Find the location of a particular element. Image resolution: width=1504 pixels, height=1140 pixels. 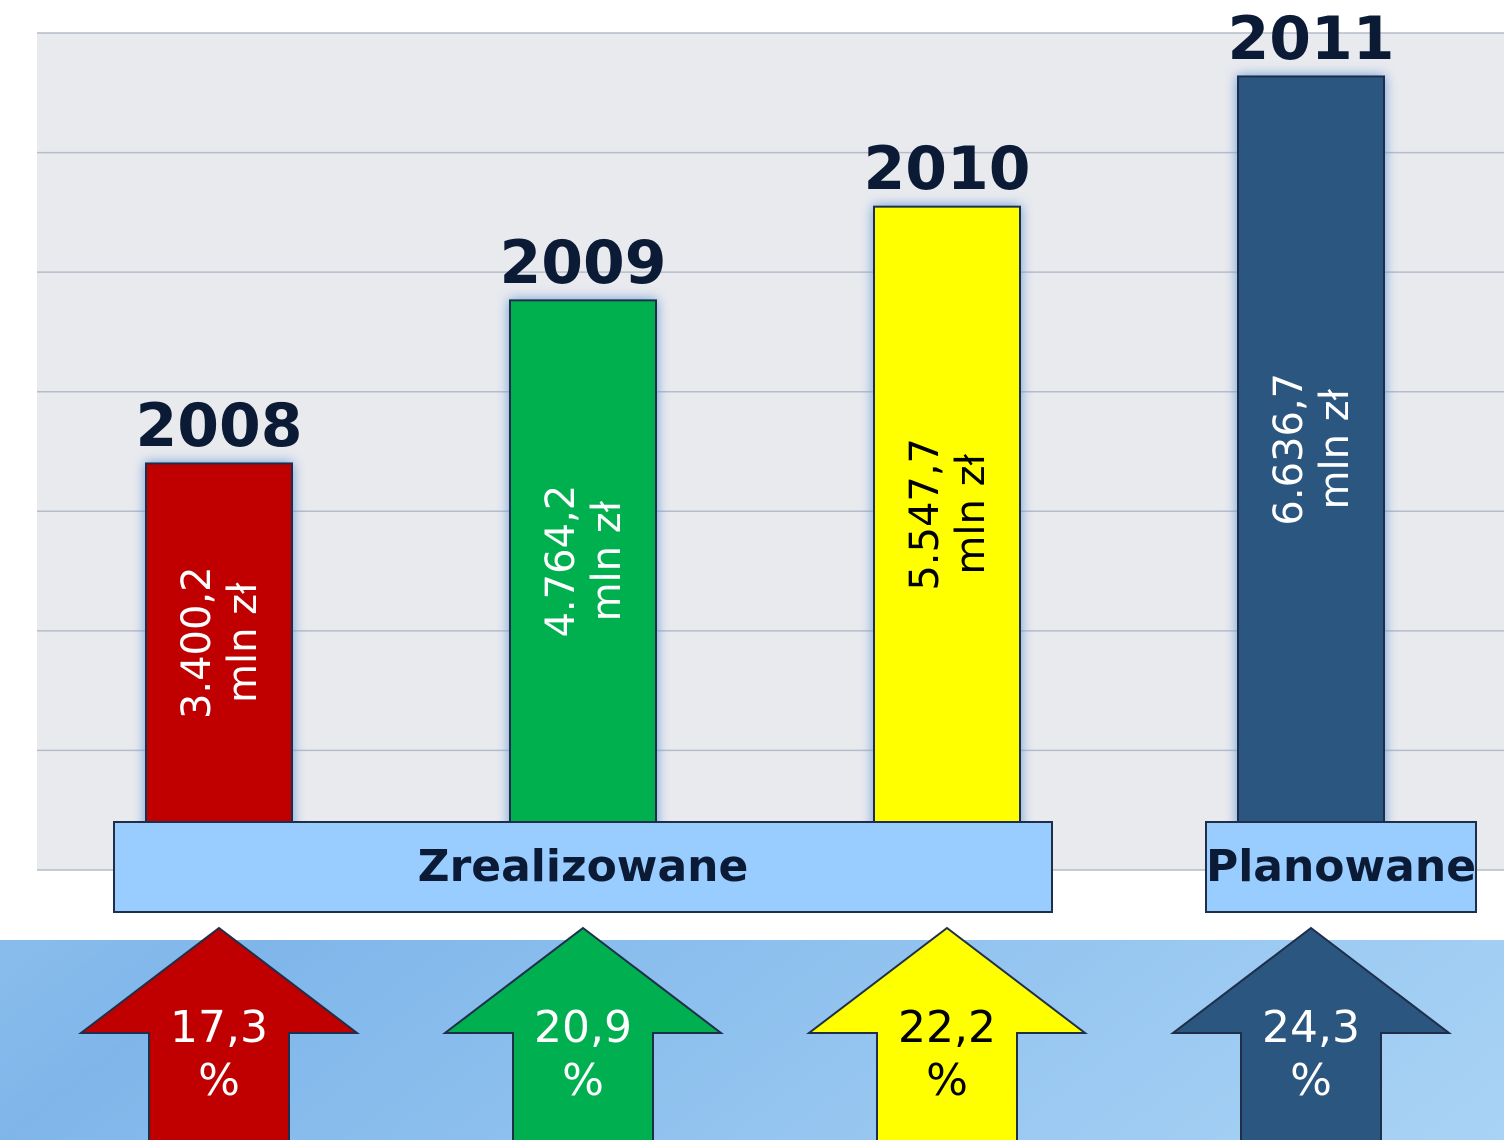

group-label: Planowane is located at coordinates (1341, 866).